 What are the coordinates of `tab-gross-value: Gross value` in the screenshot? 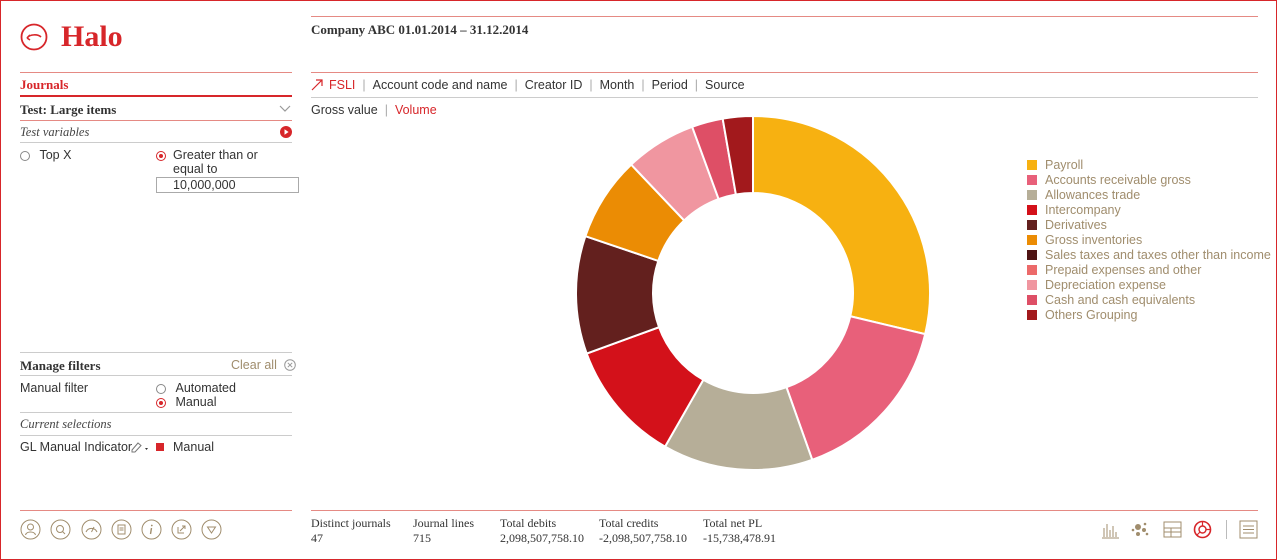 It's located at (344, 110).